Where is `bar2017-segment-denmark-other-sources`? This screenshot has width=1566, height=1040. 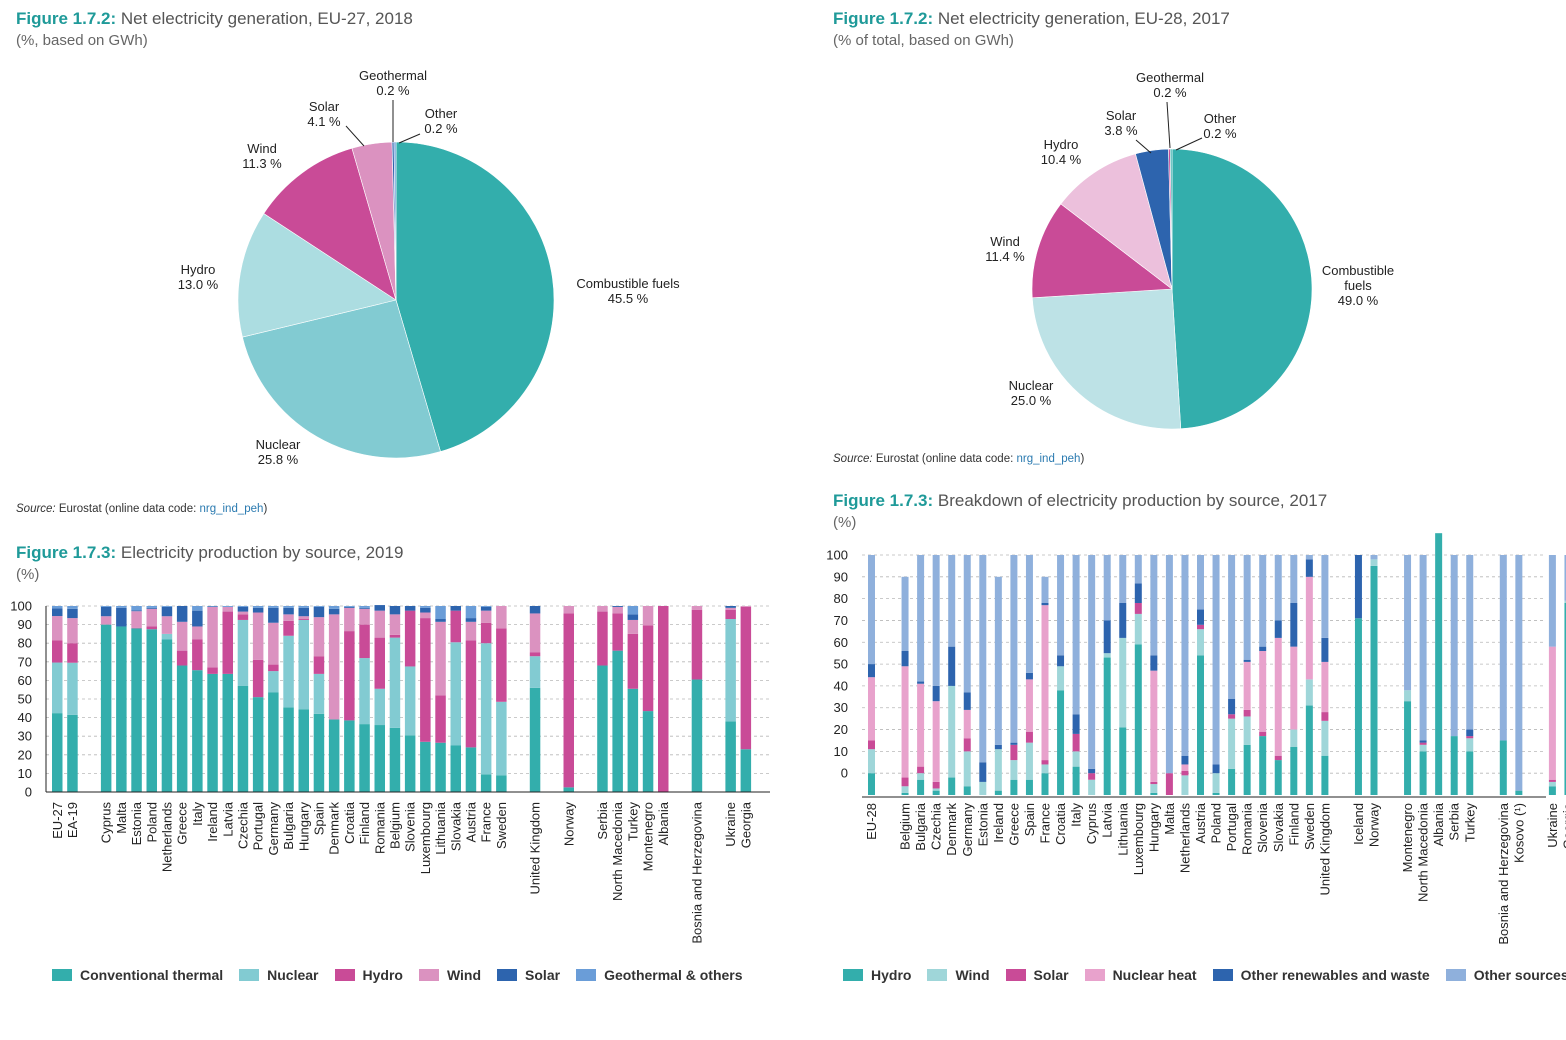 bar2017-segment-denmark-other-sources is located at coordinates (952, 601).